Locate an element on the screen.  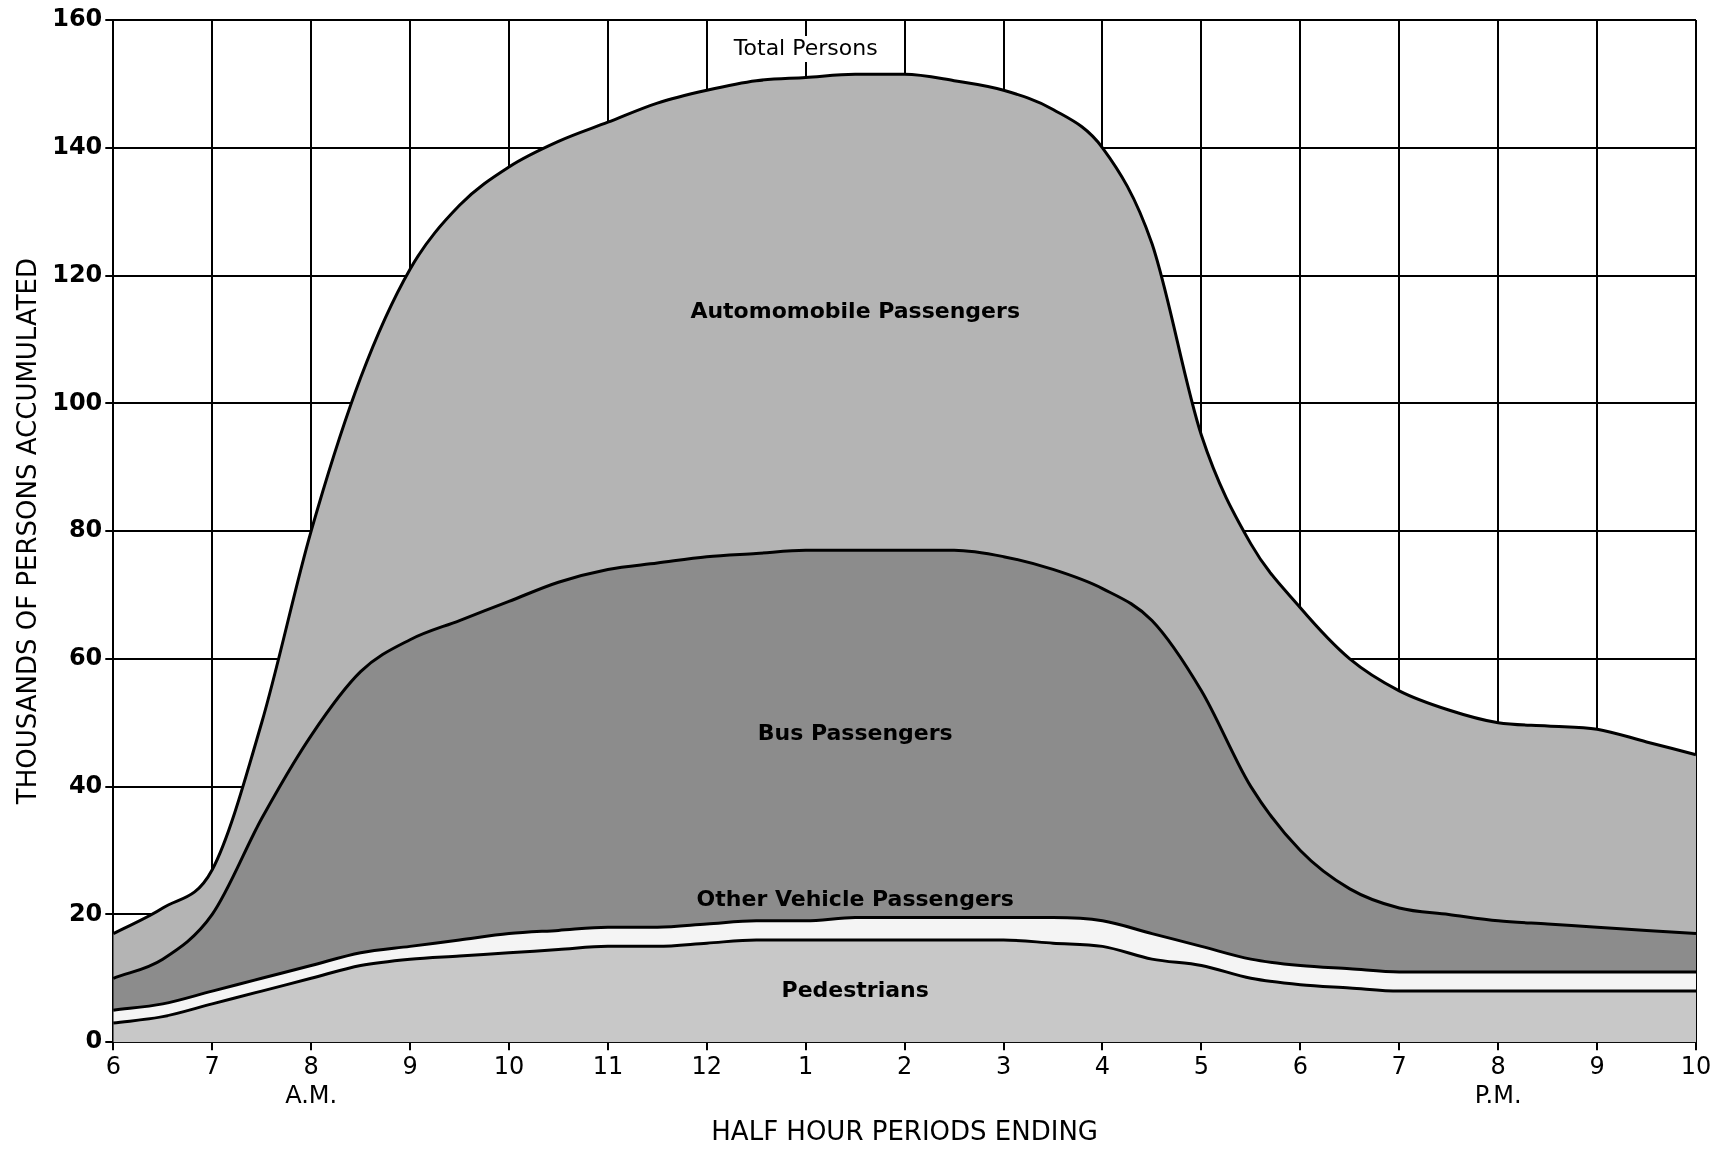
x-tick-label: 3 is located at coordinates (1003, 1065).